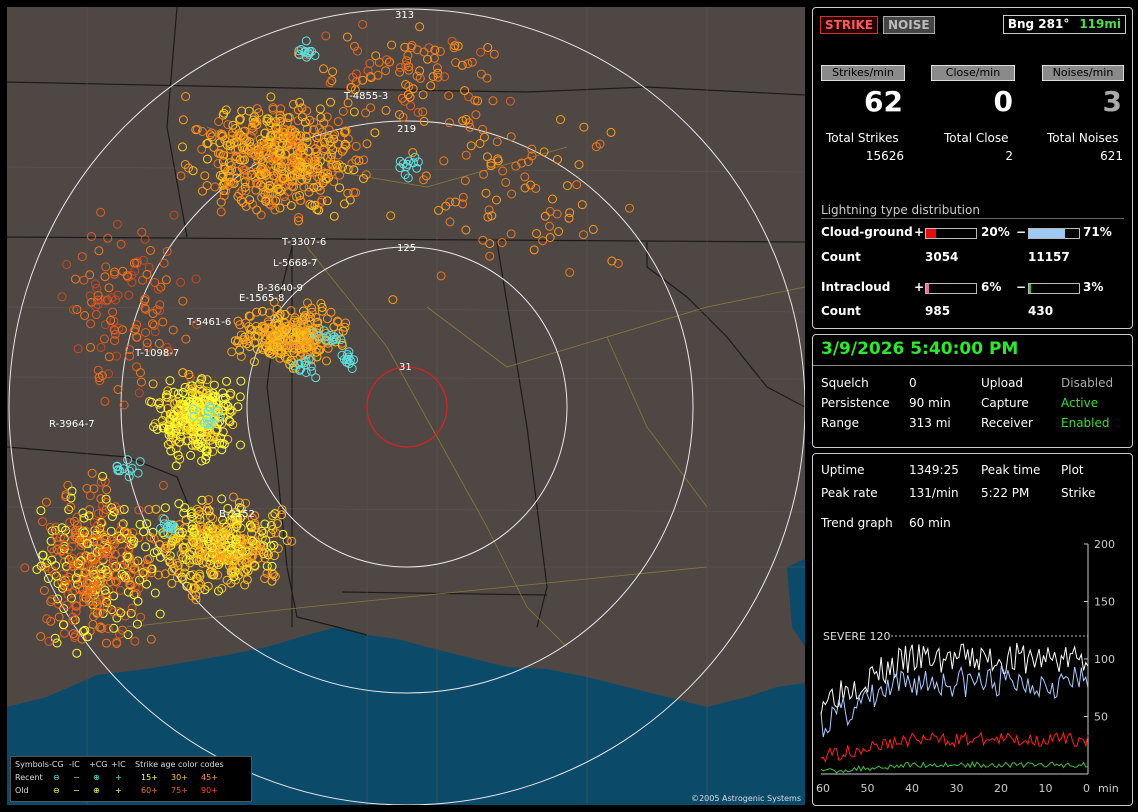 The height and width of the screenshot is (812, 1138). I want to click on legend-col-ic-neg: -IC, so click(74, 764).